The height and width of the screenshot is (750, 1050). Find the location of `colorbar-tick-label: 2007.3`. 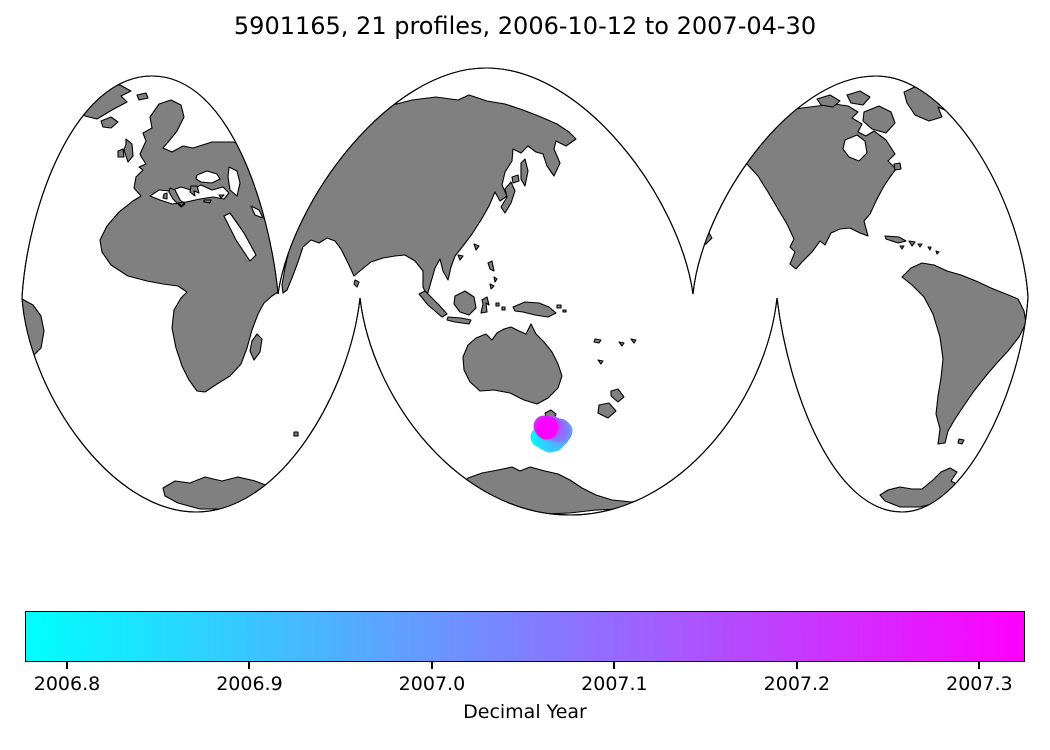

colorbar-tick-label: 2007.3 is located at coordinates (979, 684).